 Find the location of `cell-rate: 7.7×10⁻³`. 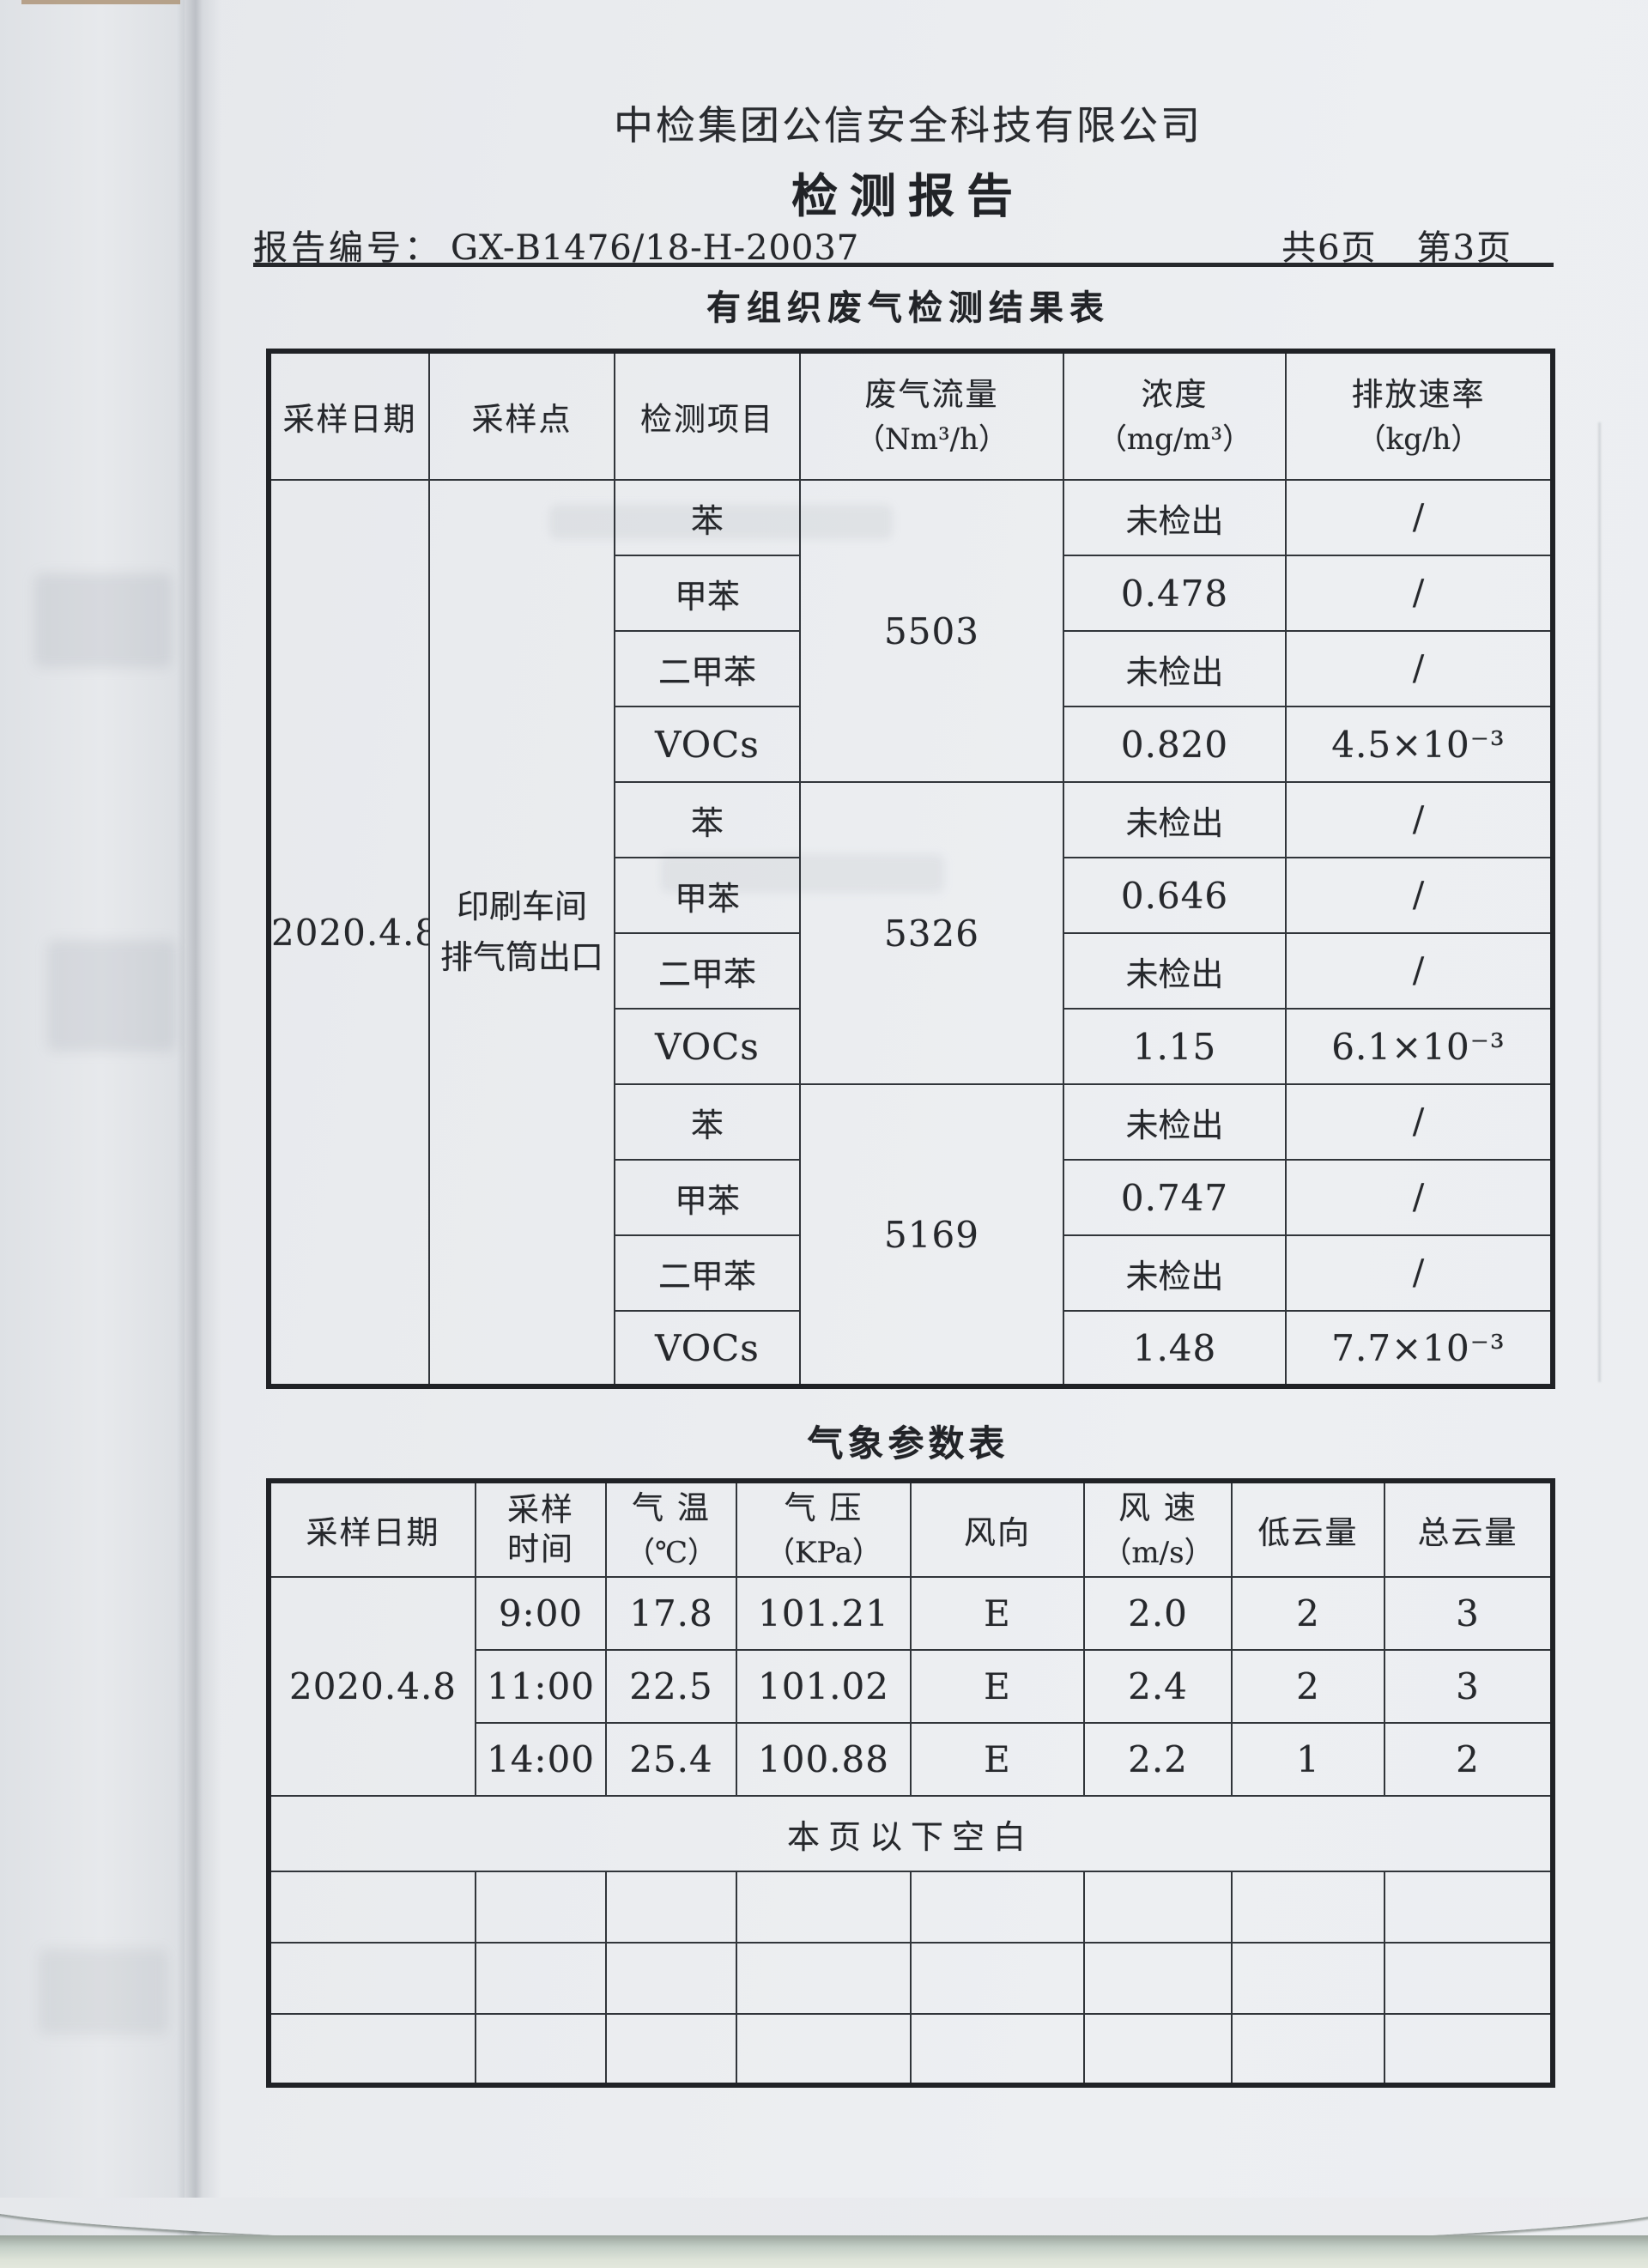

cell-rate: 7.7×10⁻³ is located at coordinates (1419, 1348).